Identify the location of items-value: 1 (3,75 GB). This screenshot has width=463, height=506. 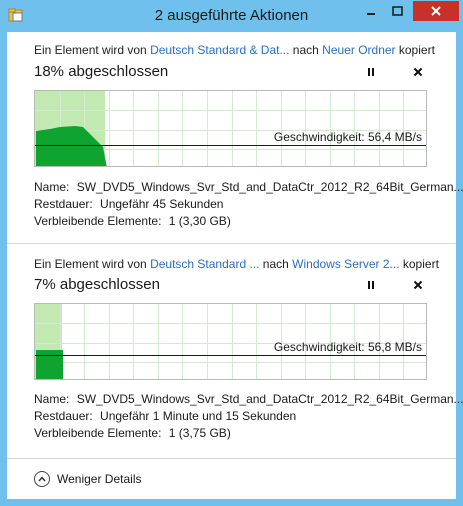
(199, 433).